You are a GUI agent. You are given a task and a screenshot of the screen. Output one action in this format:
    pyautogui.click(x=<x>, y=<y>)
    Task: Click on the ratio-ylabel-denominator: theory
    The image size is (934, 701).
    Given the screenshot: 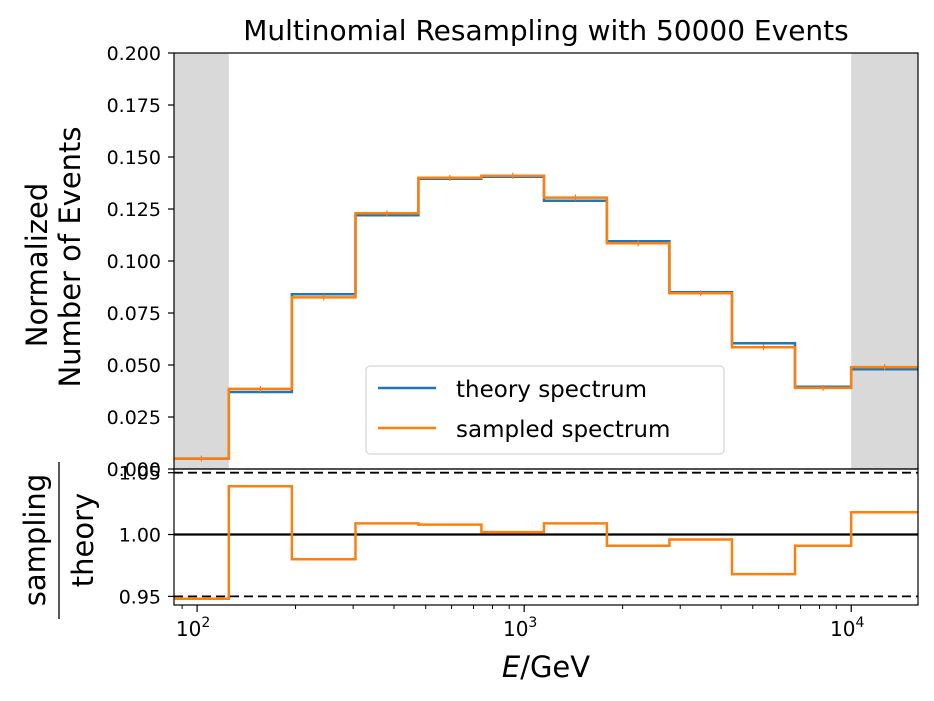 What is the action you would take?
    pyautogui.click(x=83, y=540)
    